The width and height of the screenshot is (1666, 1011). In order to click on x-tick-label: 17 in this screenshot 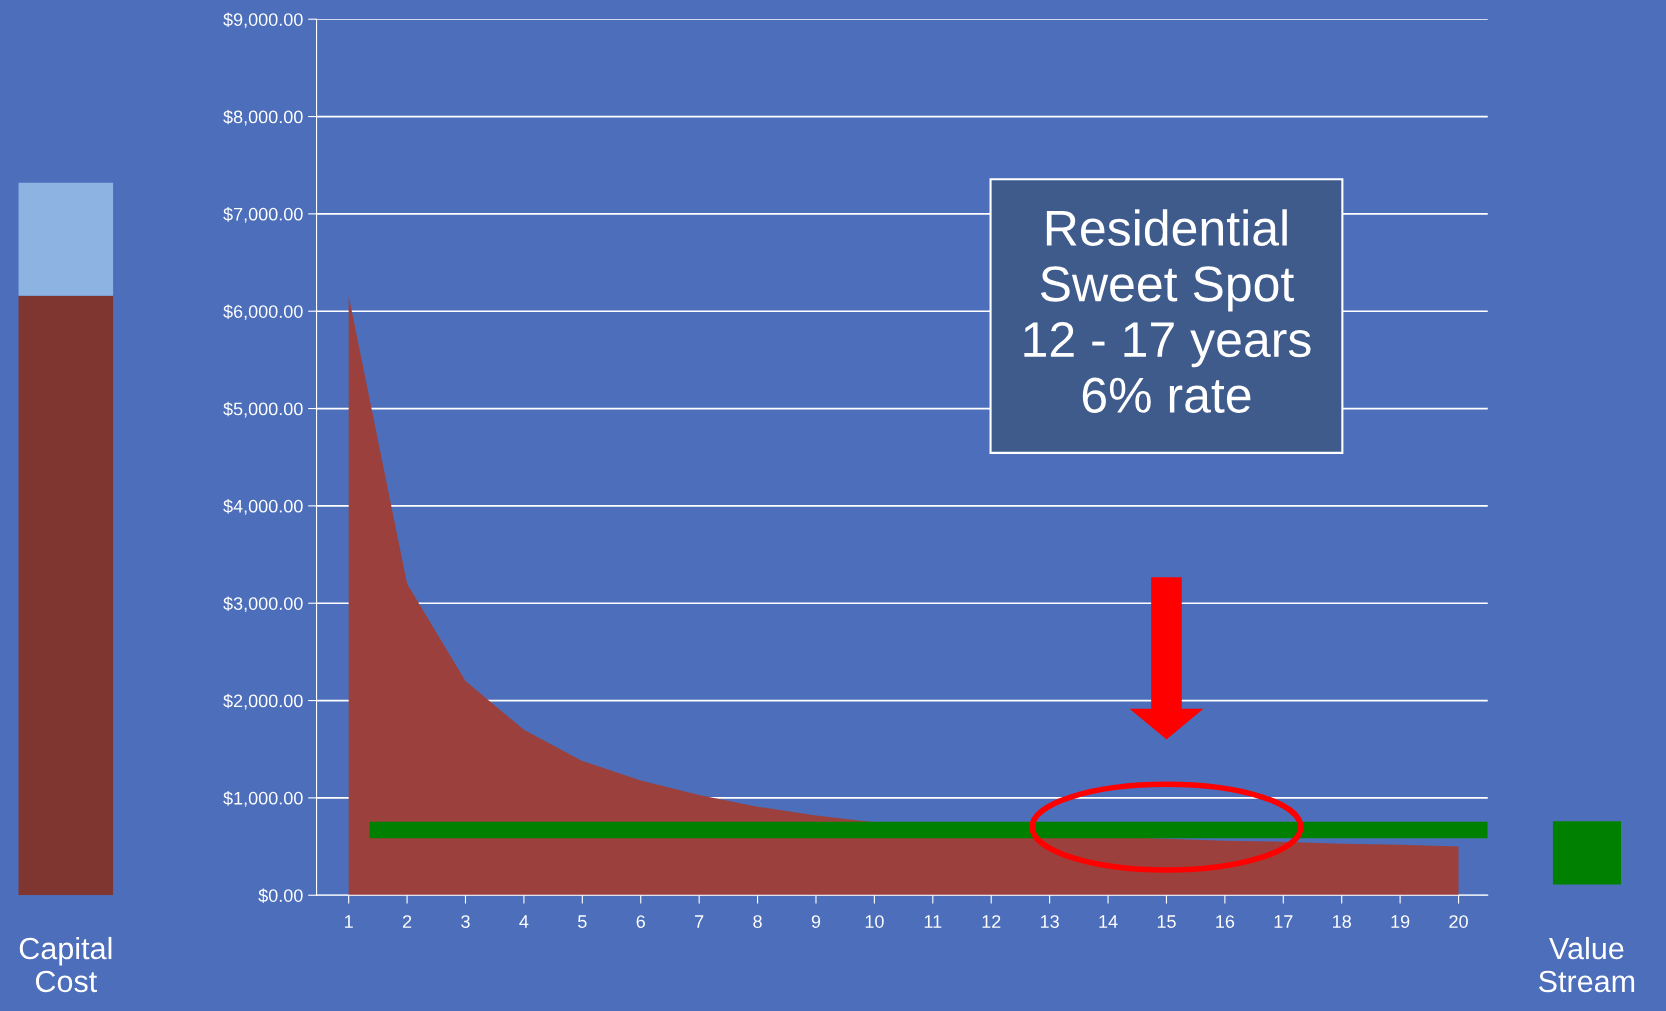, I will do `click(1283, 921)`.